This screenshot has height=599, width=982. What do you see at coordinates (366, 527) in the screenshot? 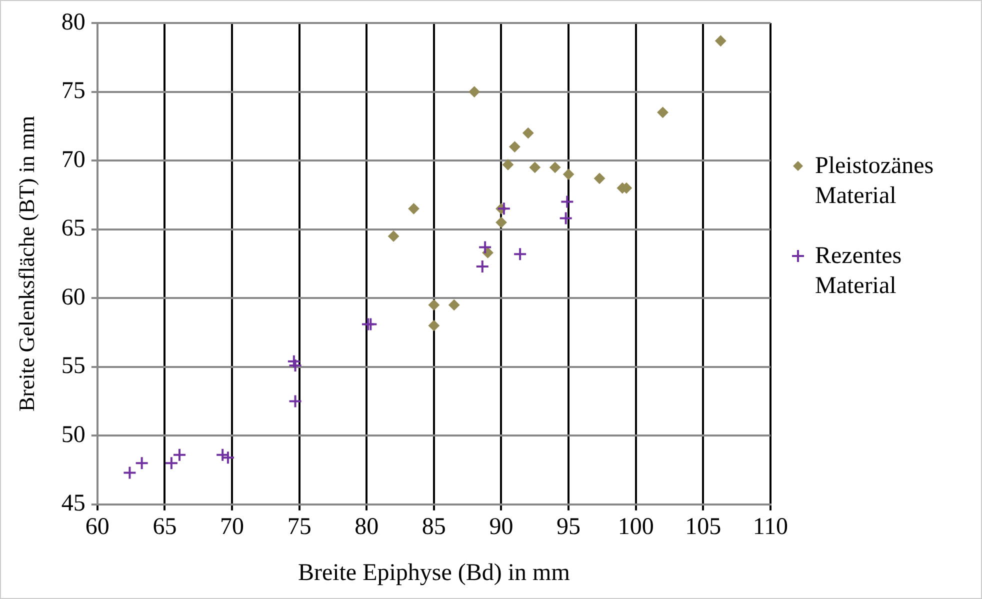
I see `x-tick-label: 80` at bounding box center [366, 527].